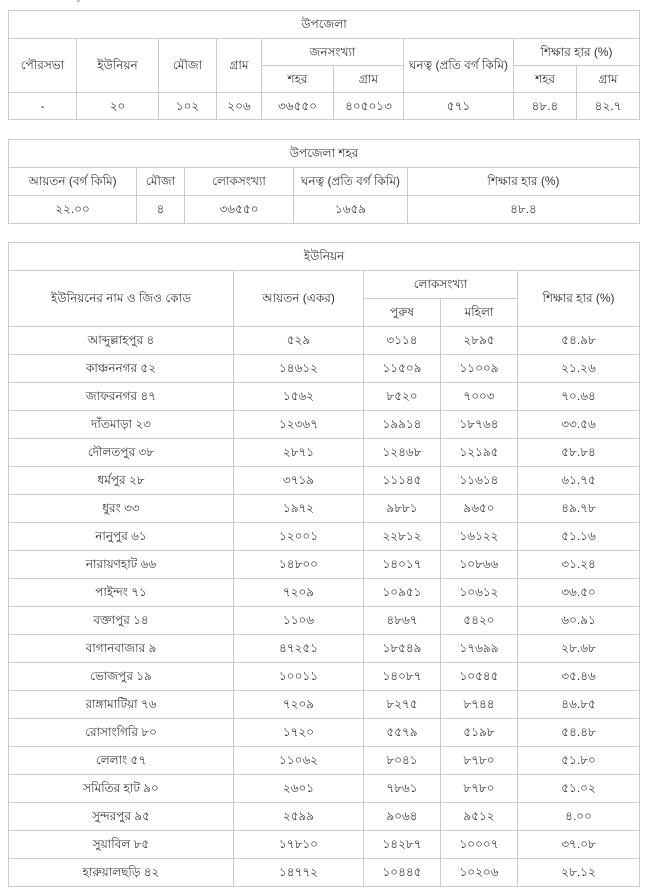 The image size is (647, 887). What do you see at coordinates (479, 592) in the screenshot?
I see `cell-female: ১০৬১২` at bounding box center [479, 592].